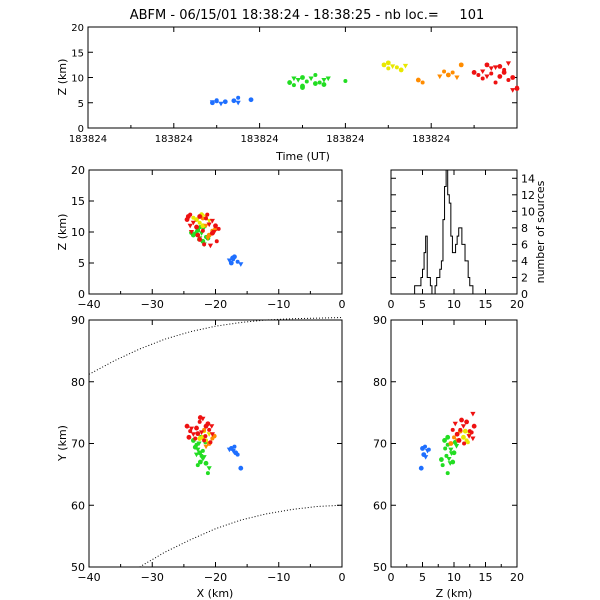 This screenshot has height=600, width=600. Describe the element at coordinates (524, 261) in the screenshot. I see `y-tick-label: 4` at that location.